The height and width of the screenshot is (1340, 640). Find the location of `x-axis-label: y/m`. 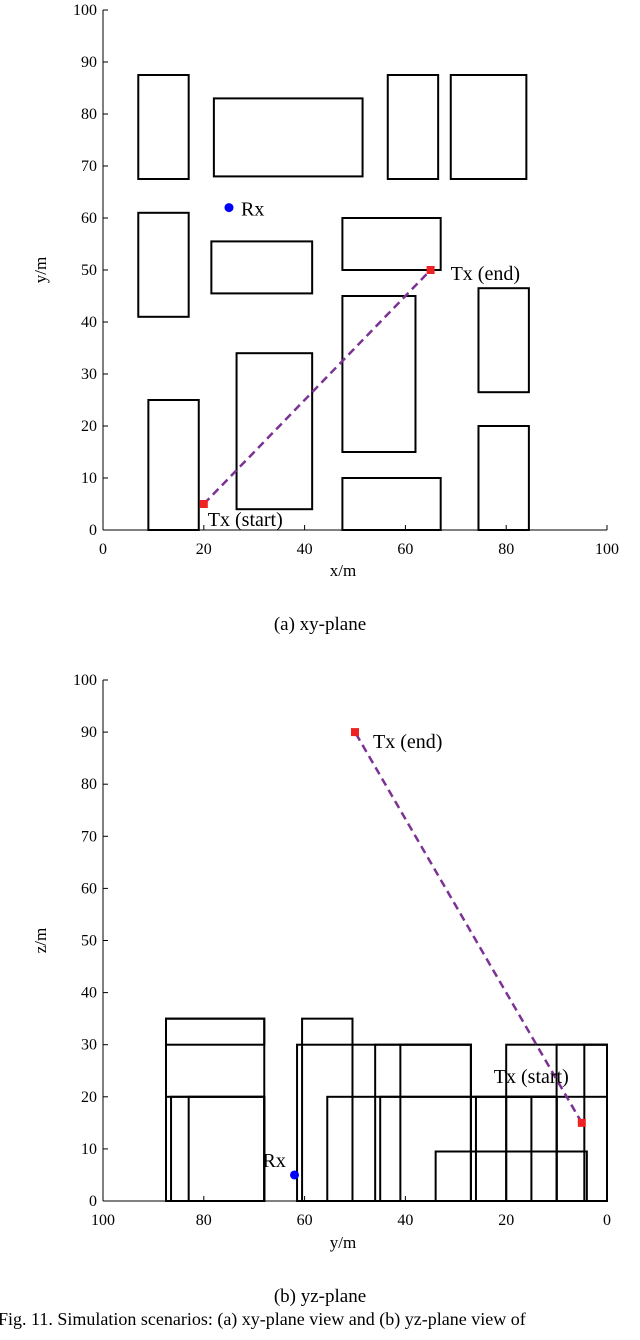

x-axis-label: y/m is located at coordinates (343, 1242).